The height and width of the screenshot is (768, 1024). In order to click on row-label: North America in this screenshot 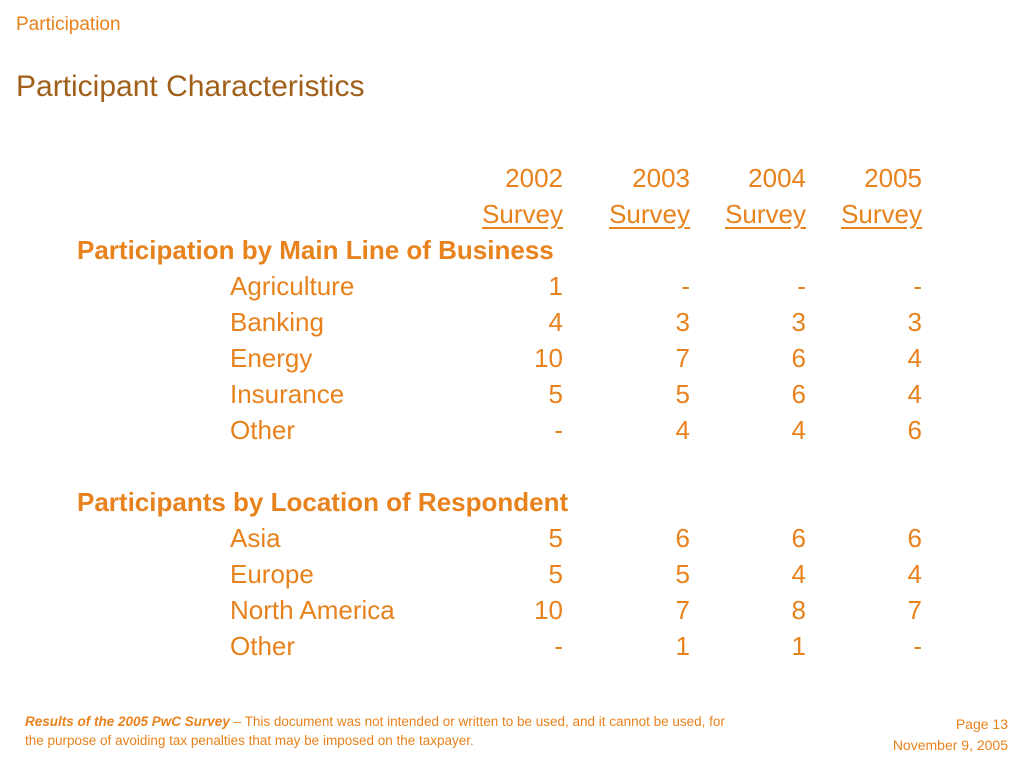, I will do `click(312, 610)`.